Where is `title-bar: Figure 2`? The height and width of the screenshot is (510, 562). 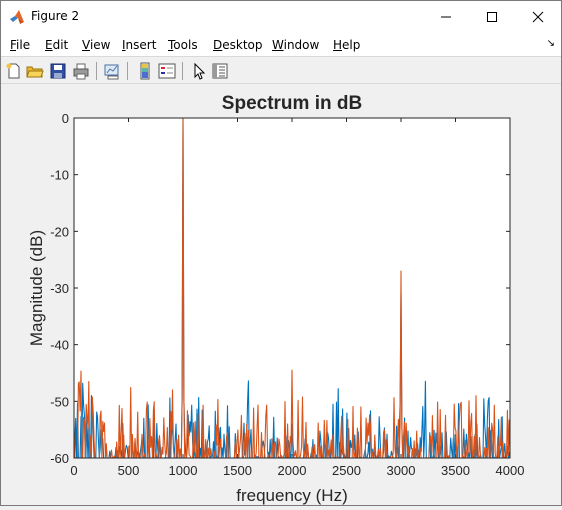 title-bar: Figure 2 is located at coordinates (281, 16).